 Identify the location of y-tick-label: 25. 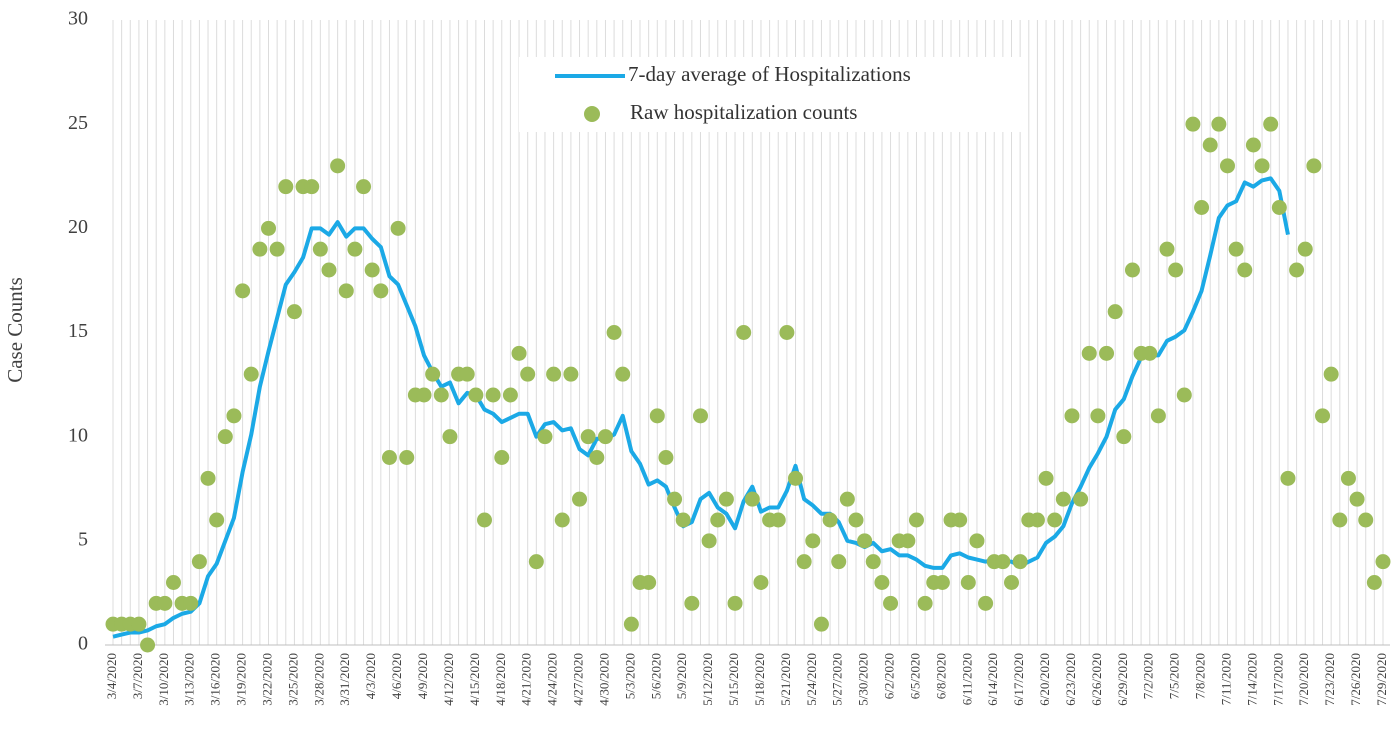
(78, 123).